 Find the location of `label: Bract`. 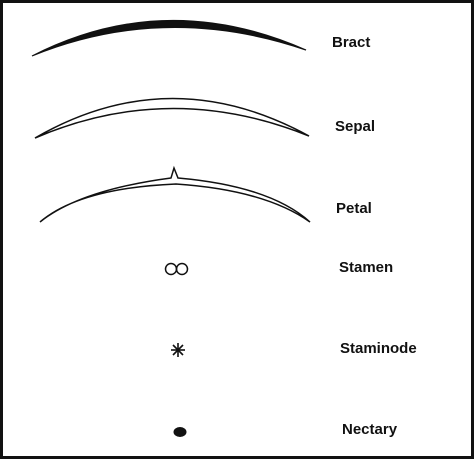

label: Bract is located at coordinates (351, 42).